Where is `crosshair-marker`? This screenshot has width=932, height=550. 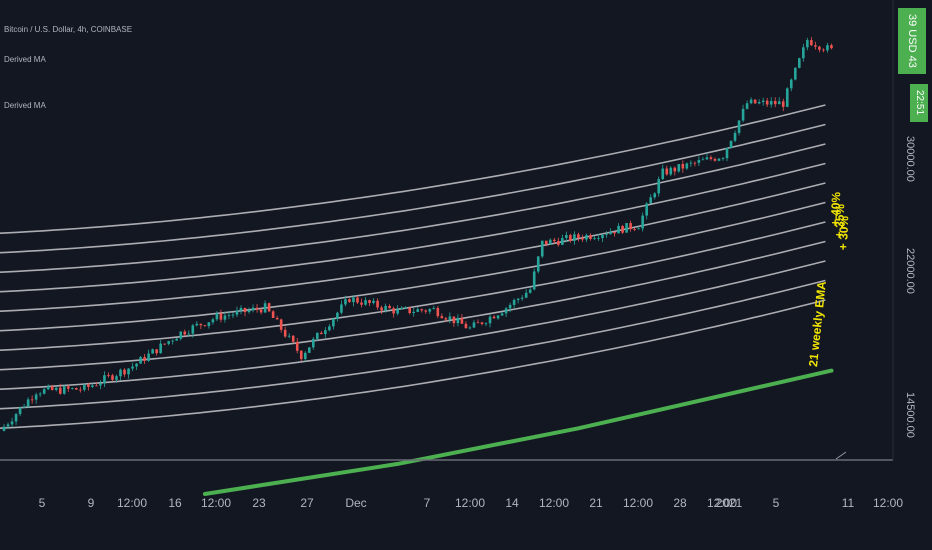
crosshair-marker is located at coordinates (841, 455).